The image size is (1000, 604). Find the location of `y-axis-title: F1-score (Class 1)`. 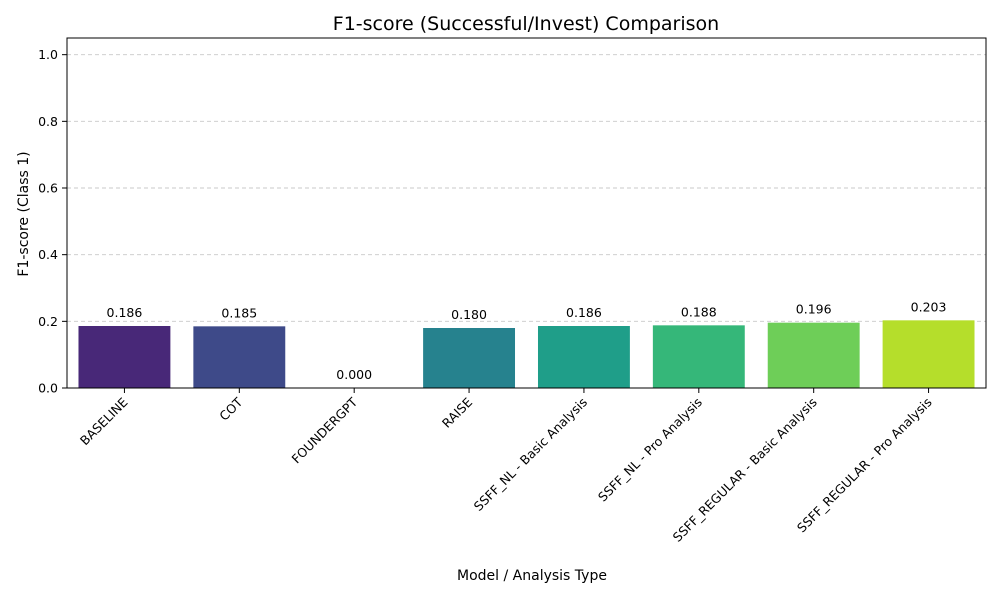

y-axis-title: F1-score (Class 1) is located at coordinates (24, 213).